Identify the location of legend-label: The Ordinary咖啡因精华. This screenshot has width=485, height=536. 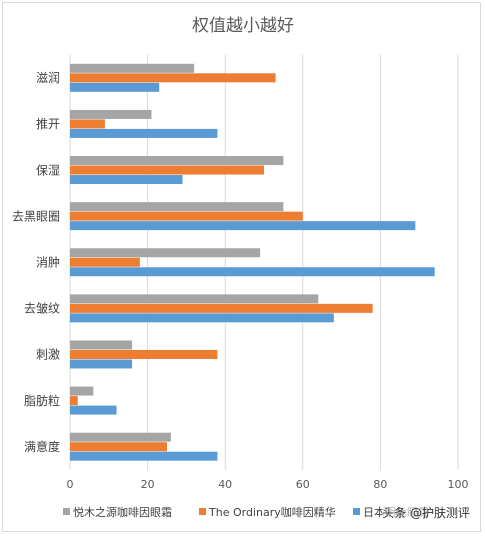
(272, 512).